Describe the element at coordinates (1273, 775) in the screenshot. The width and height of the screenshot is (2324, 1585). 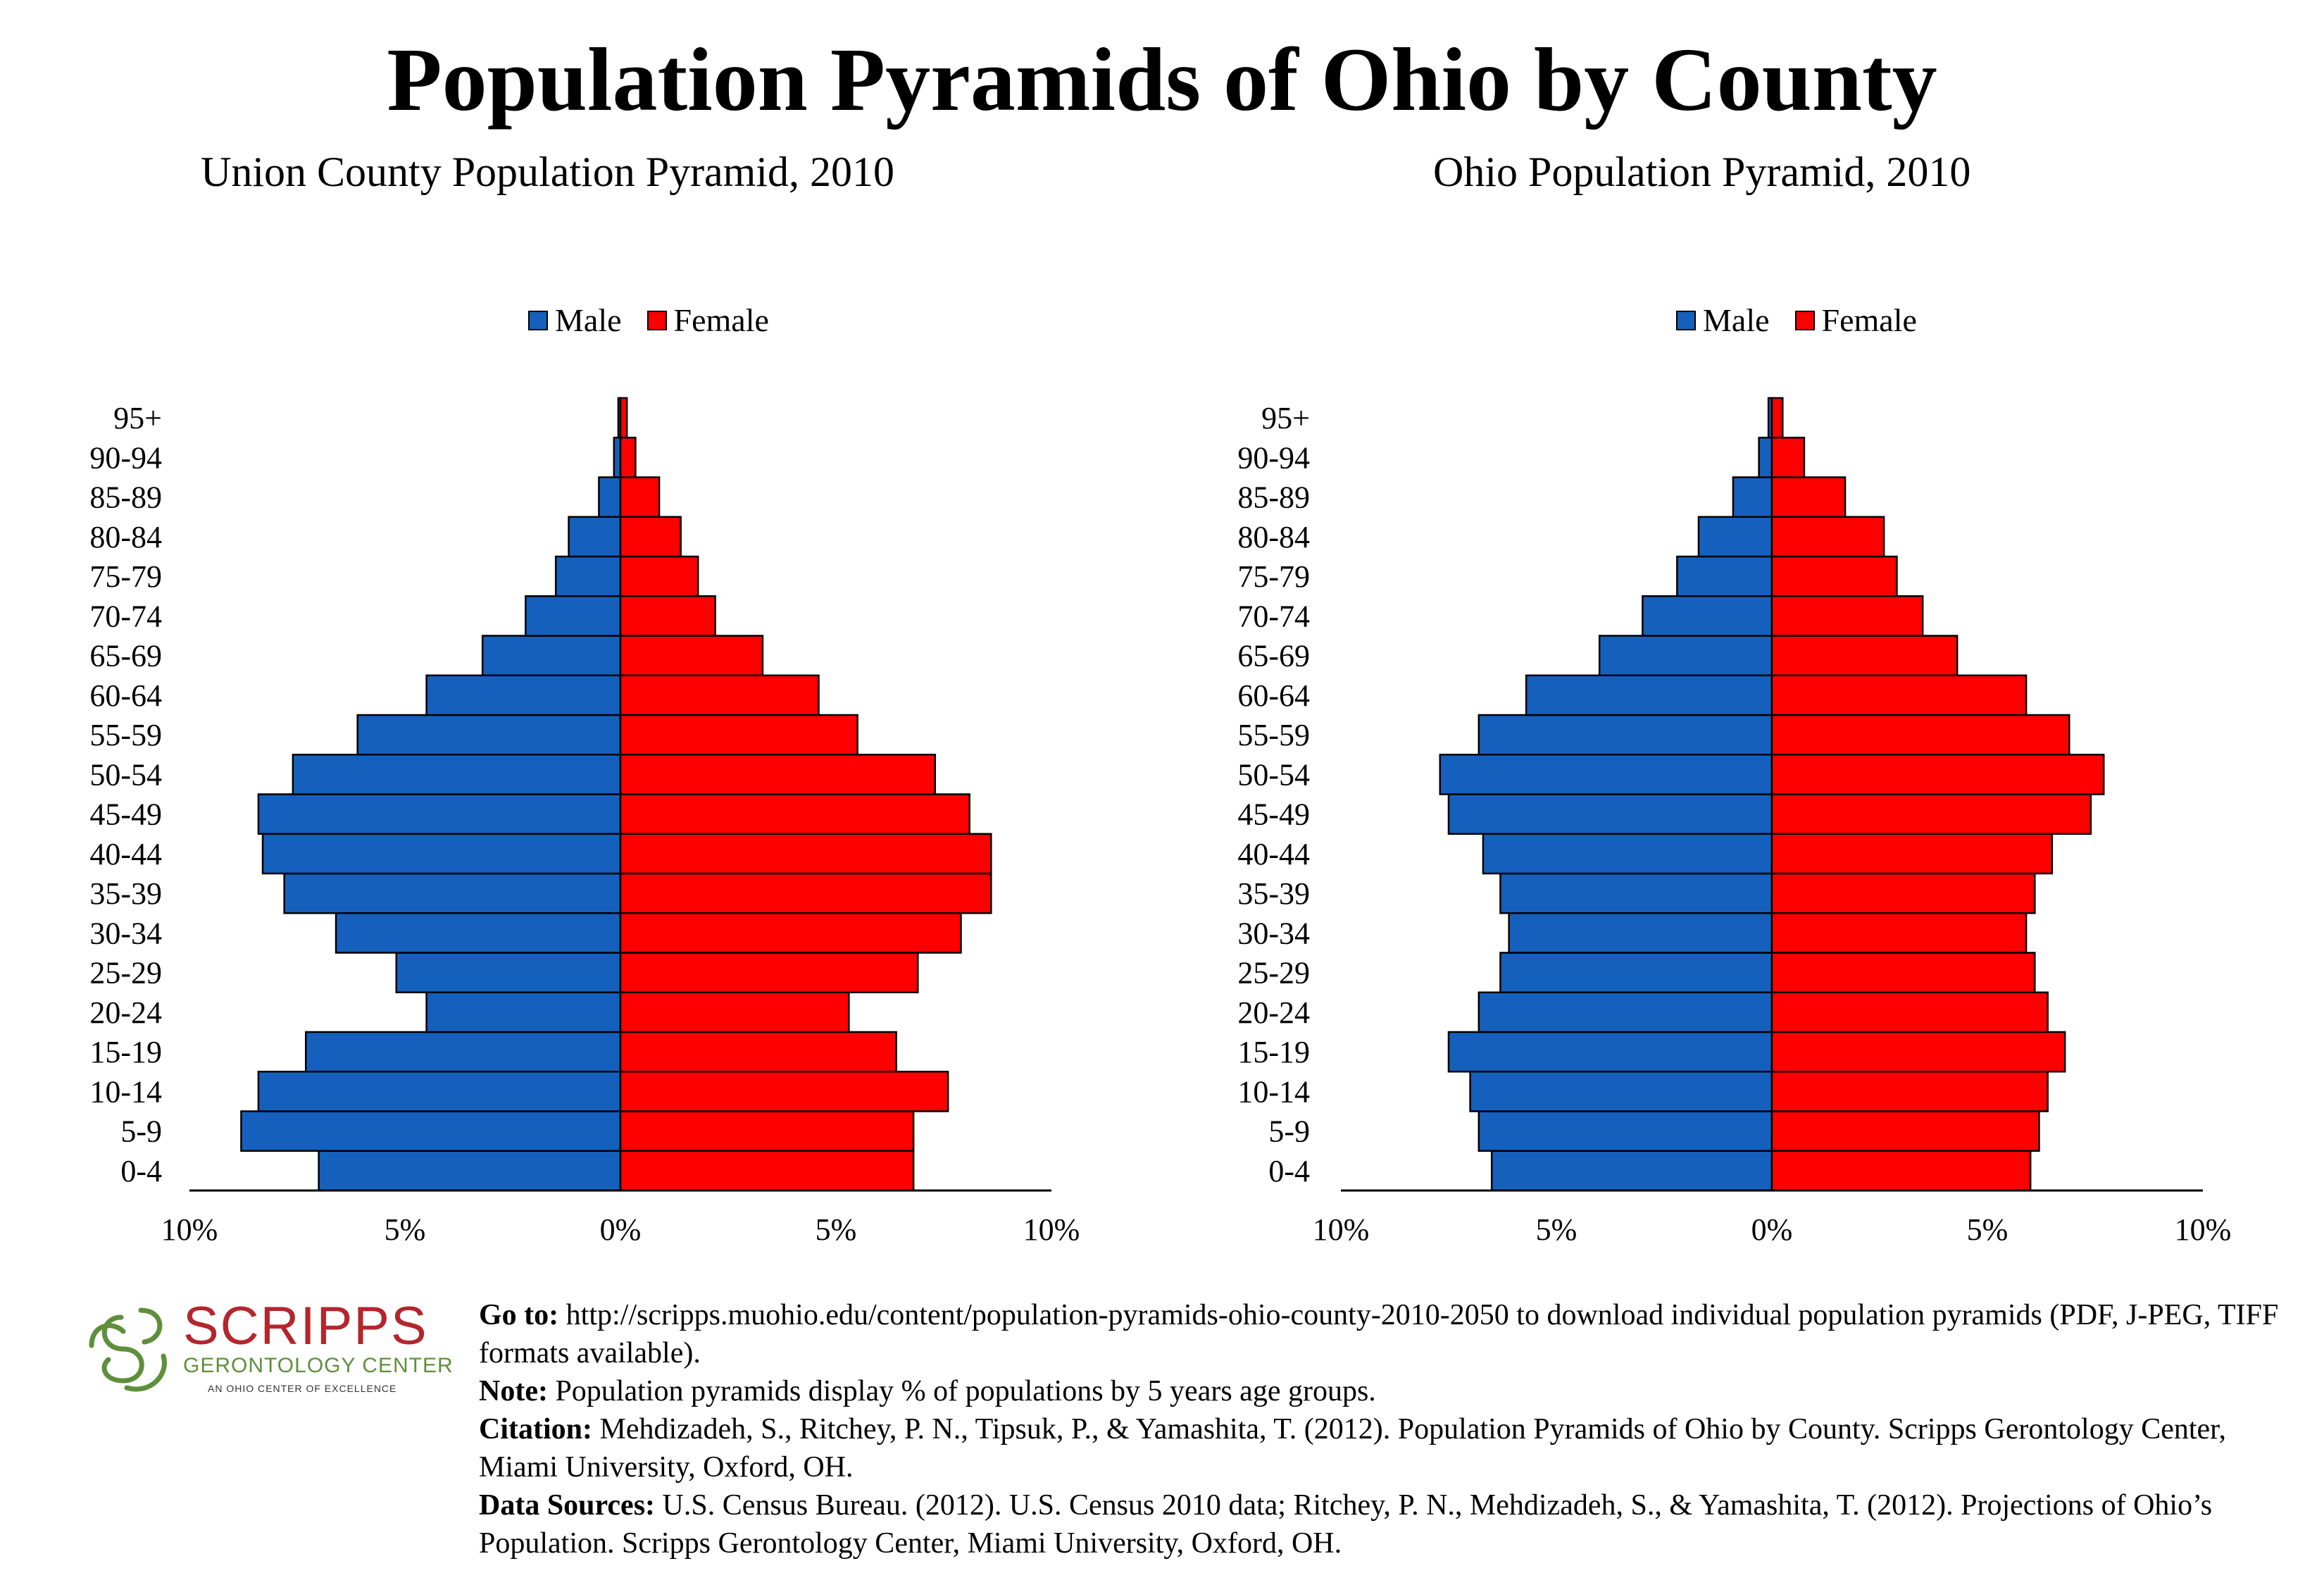
I see `age-label: 50-54` at that location.